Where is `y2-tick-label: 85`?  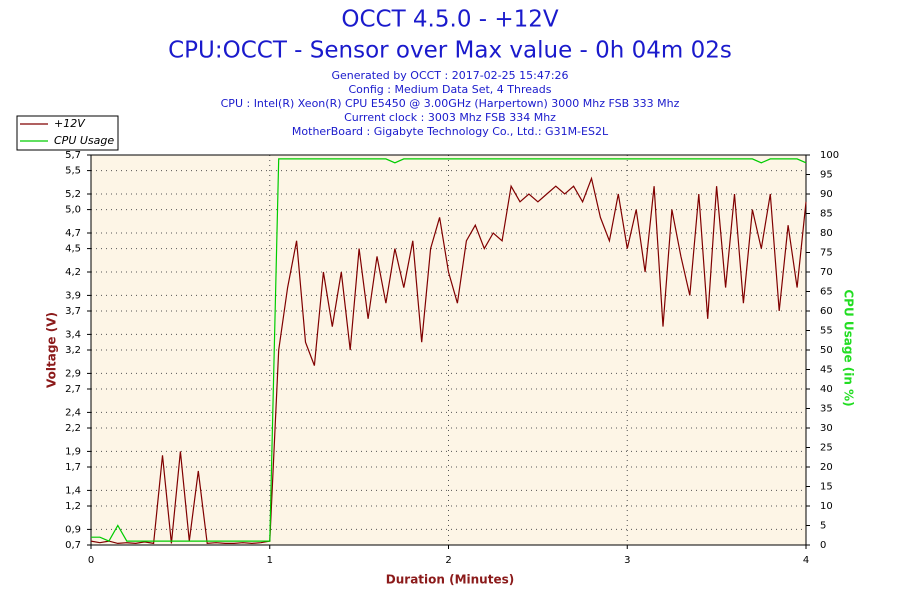
y2-tick-label: 85 is located at coordinates (826, 214).